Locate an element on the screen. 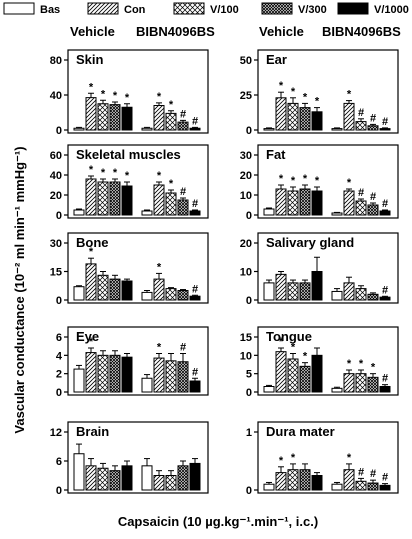 This screenshot has height=539, width=412. y-tick-label: 2 is located at coordinates (59, 375).